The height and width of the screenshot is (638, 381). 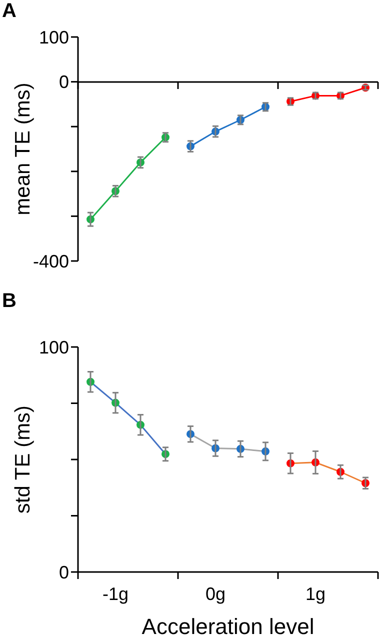 I want to click on chart-title: A, so click(x=9, y=11).